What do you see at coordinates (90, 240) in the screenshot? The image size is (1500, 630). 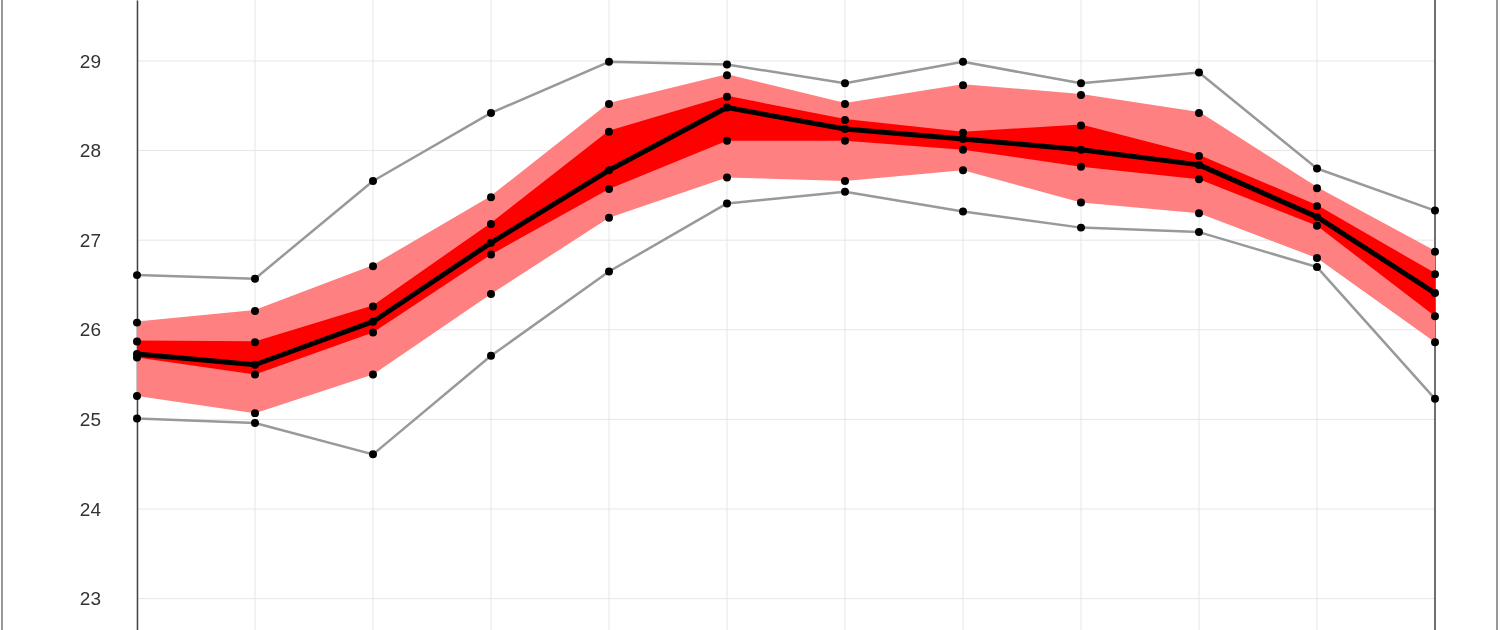 I see `y-tick-label: 27` at bounding box center [90, 240].